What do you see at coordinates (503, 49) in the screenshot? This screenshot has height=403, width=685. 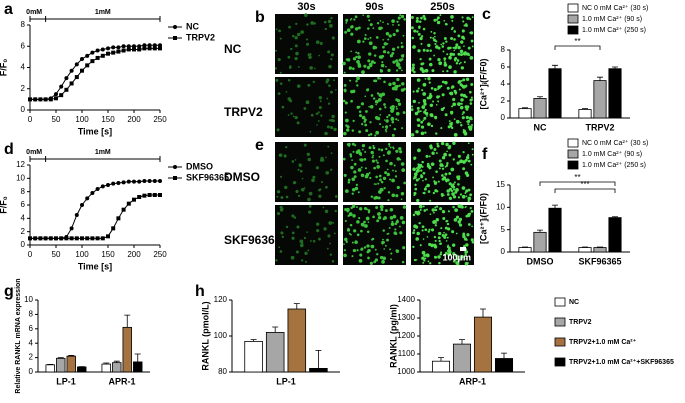 I see `y-tick-label: 8` at bounding box center [503, 49].